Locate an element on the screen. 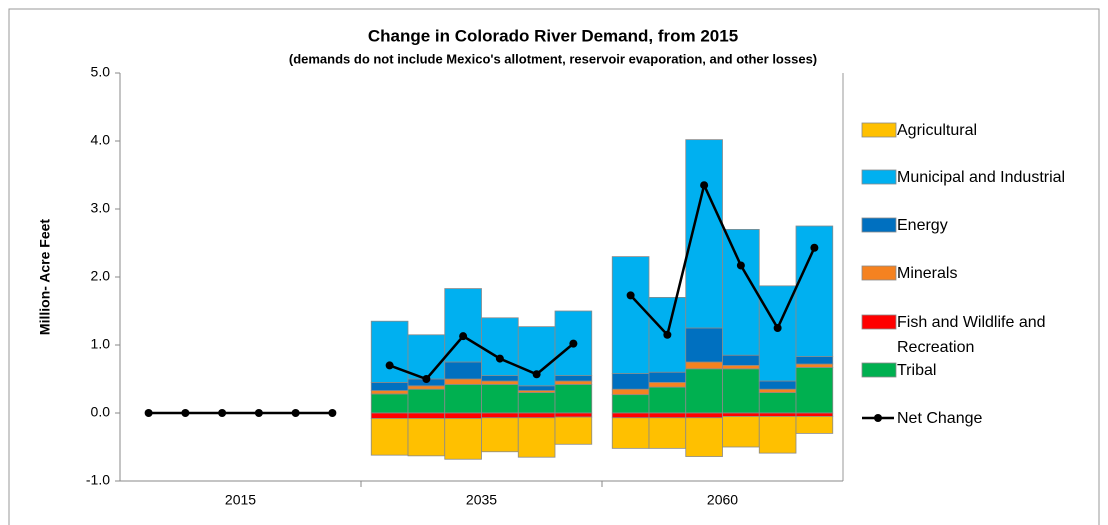 The height and width of the screenshot is (525, 1108). legend-label: Fish and Wildlife and Recreation is located at coordinates (971, 334).